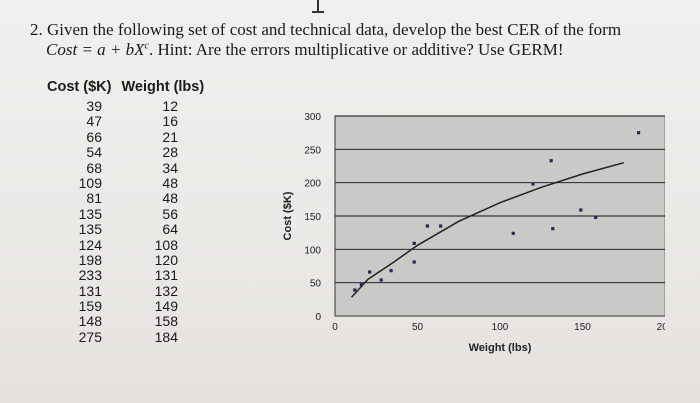 The image size is (700, 403). I want to click on cost-cell: 198, so click(90, 259).